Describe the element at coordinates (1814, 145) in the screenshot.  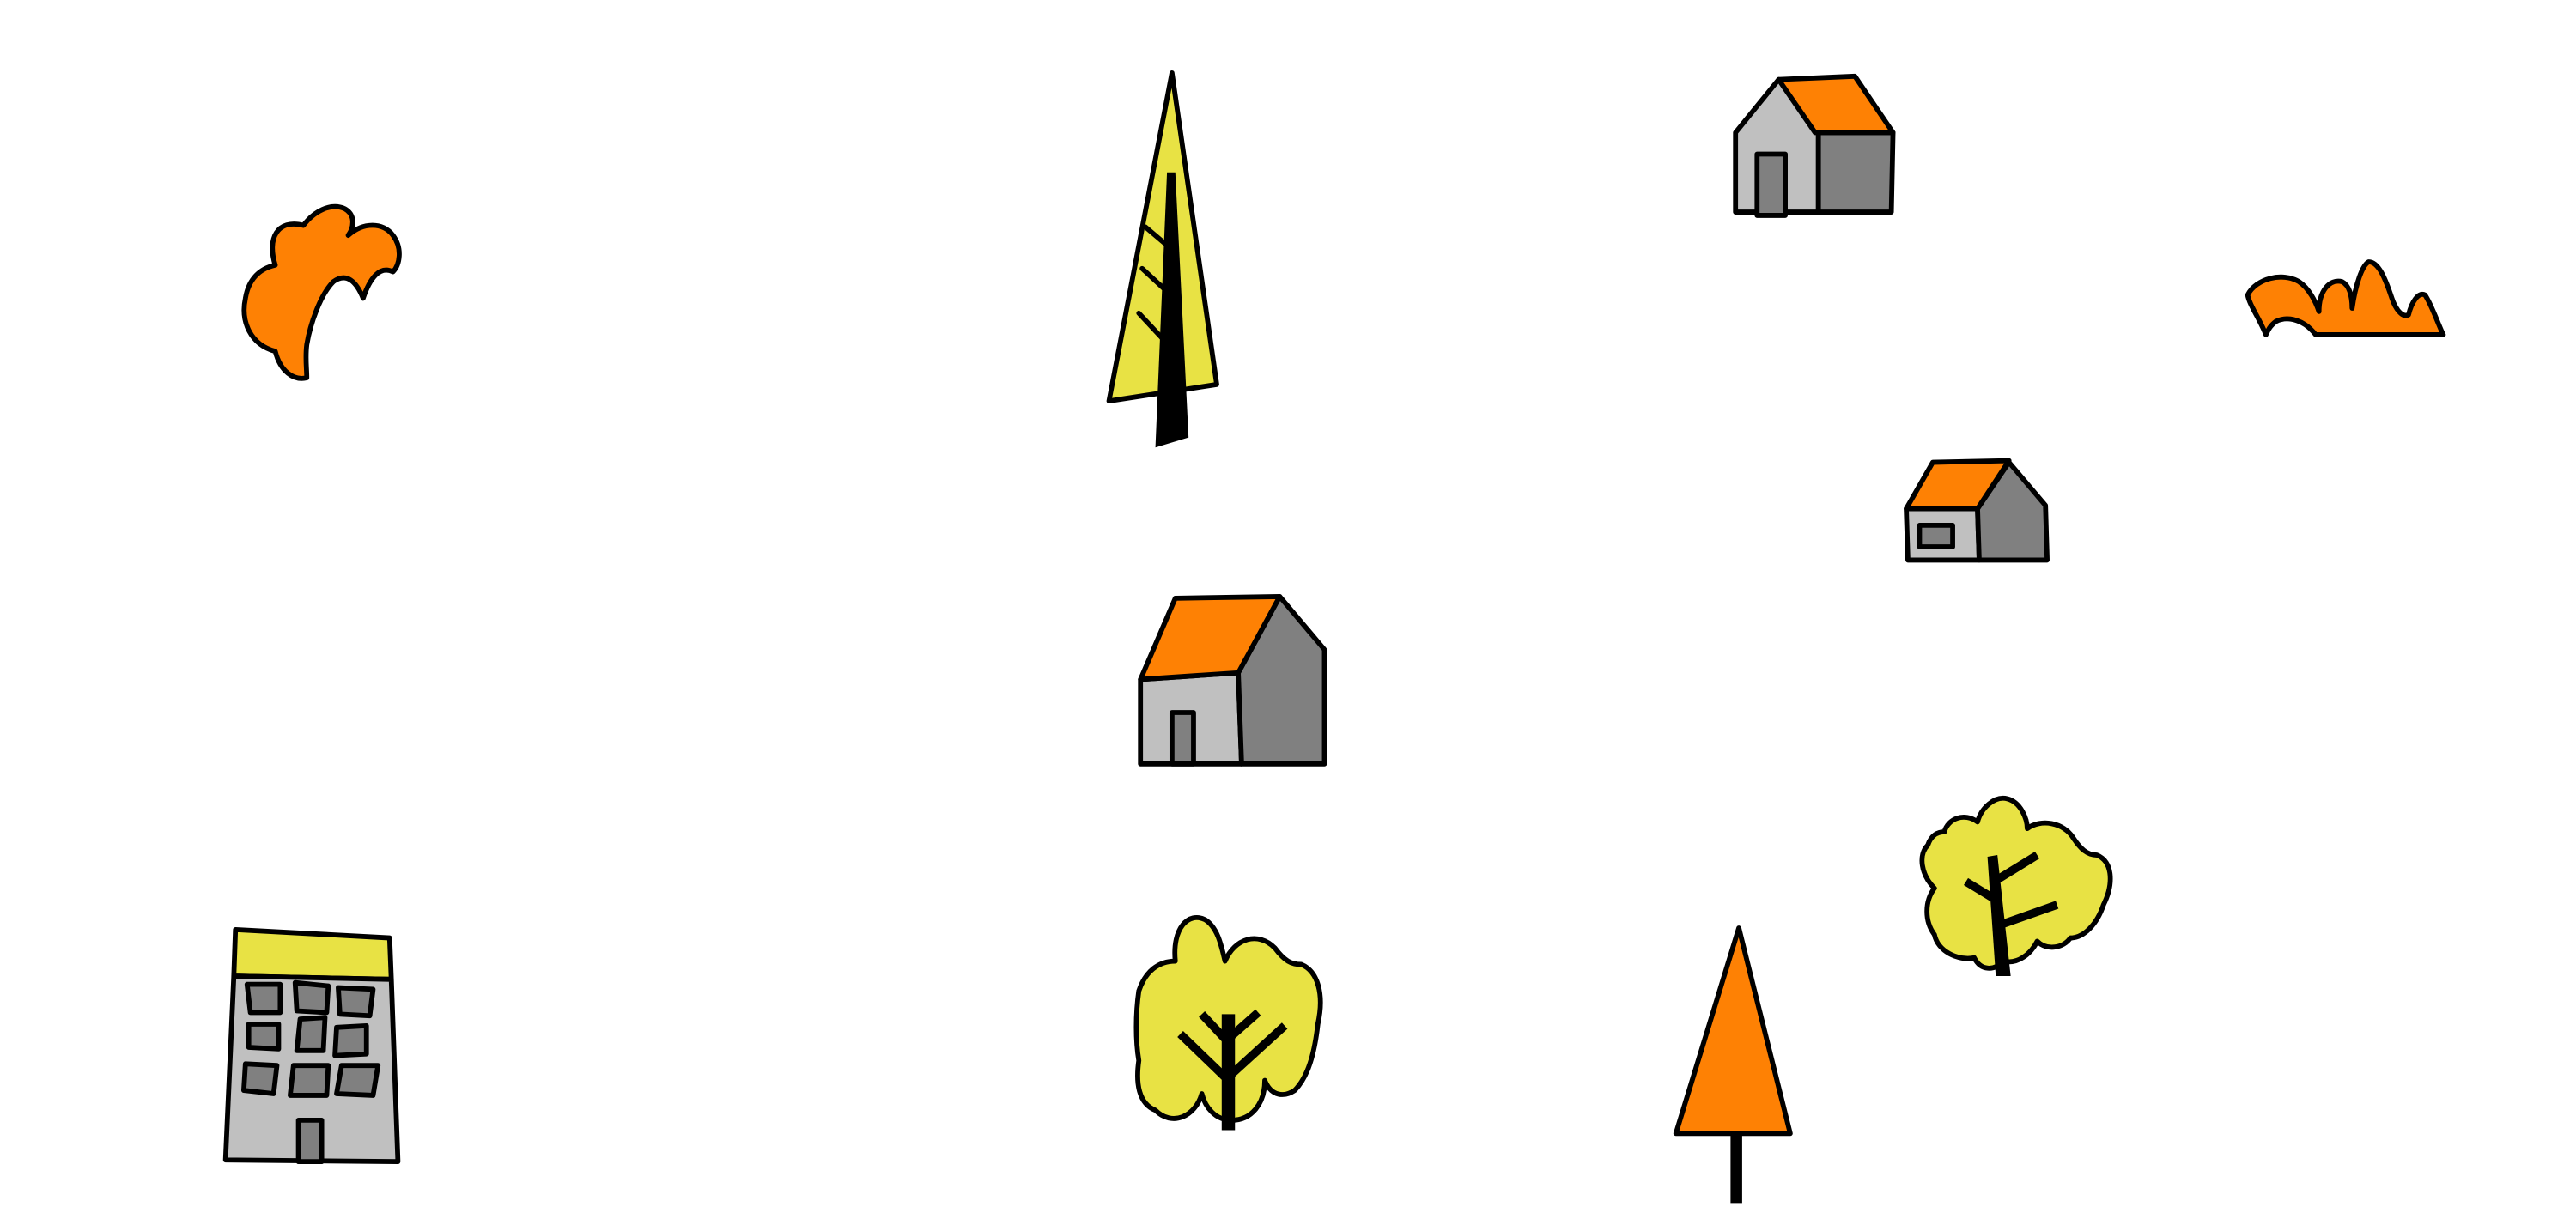
I see `house-icon-top` at that location.